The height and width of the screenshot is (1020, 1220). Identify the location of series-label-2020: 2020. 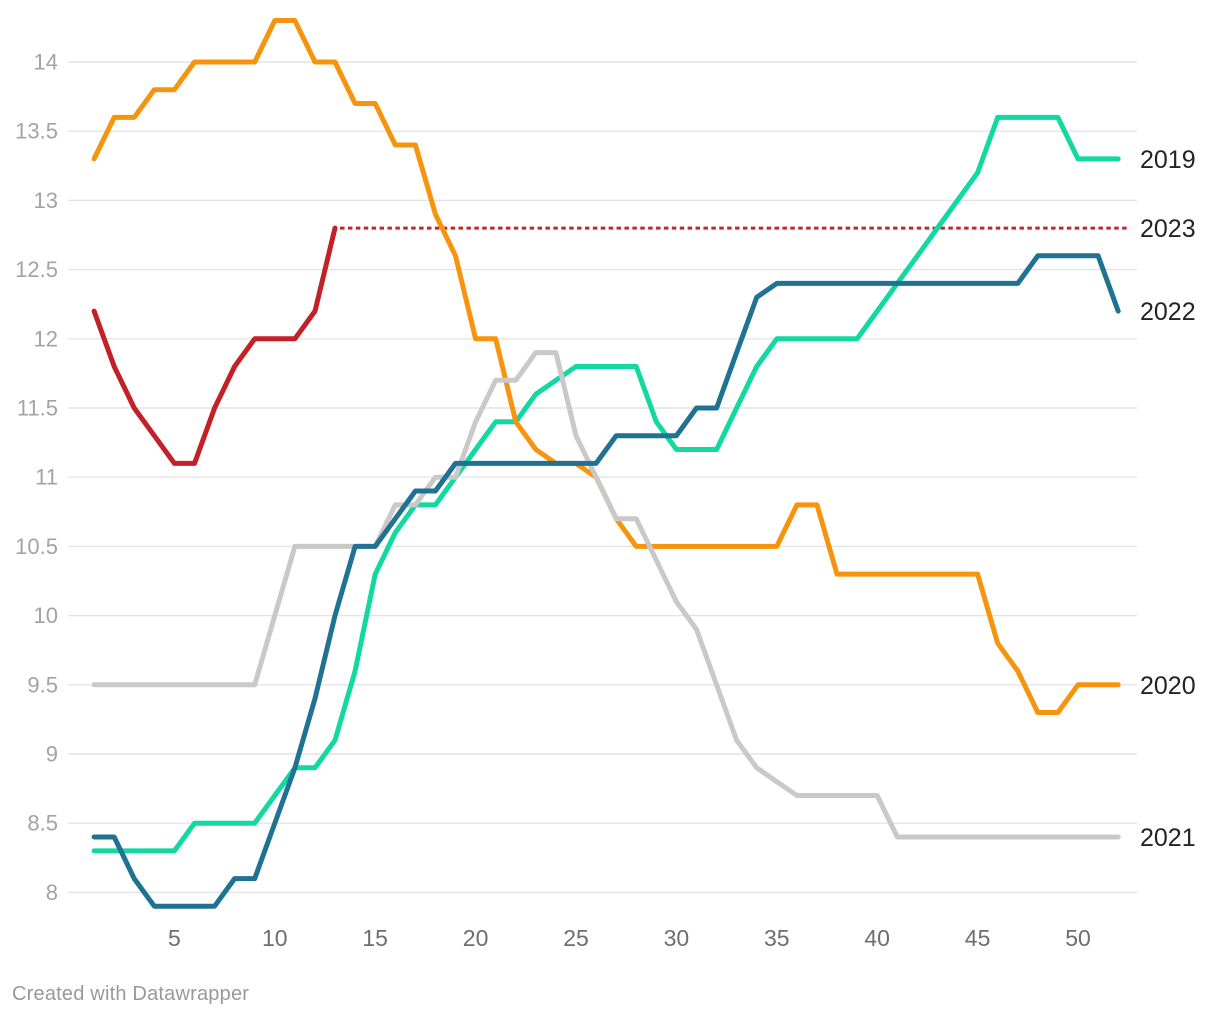
(1168, 686).